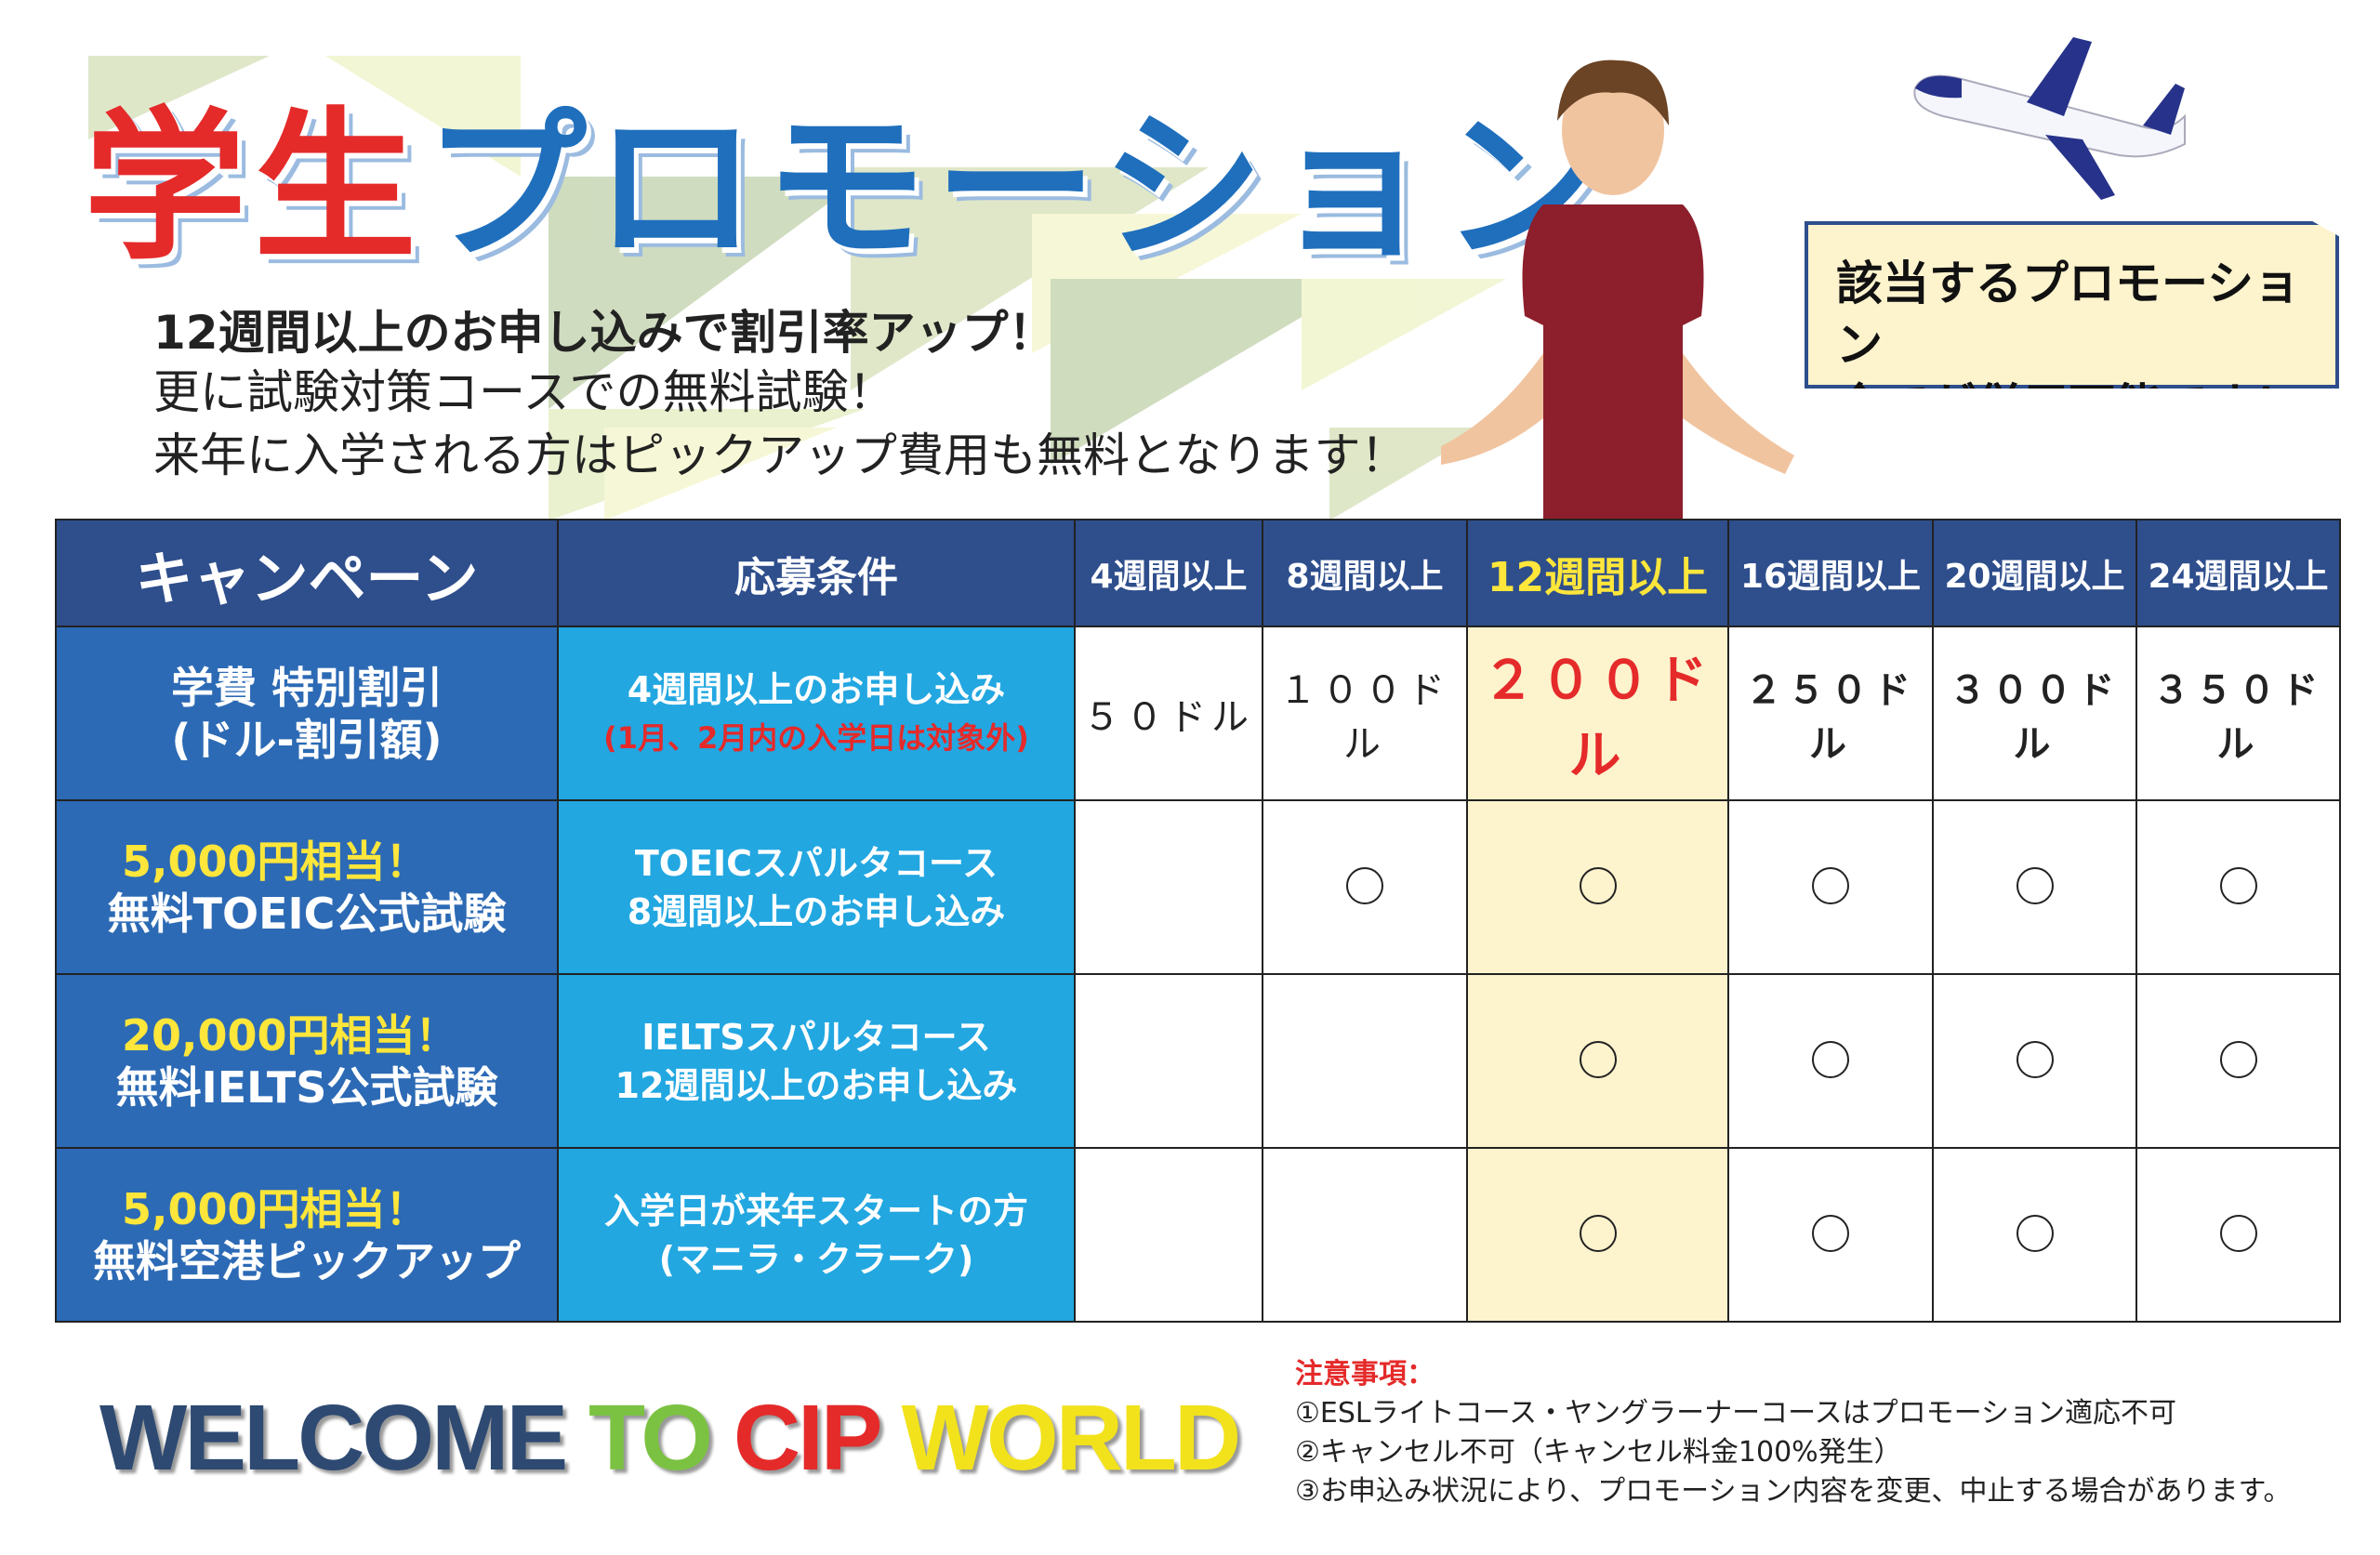 The height and width of the screenshot is (1555, 2380). I want to click on value-cell: ５０ドル, so click(1168, 713).